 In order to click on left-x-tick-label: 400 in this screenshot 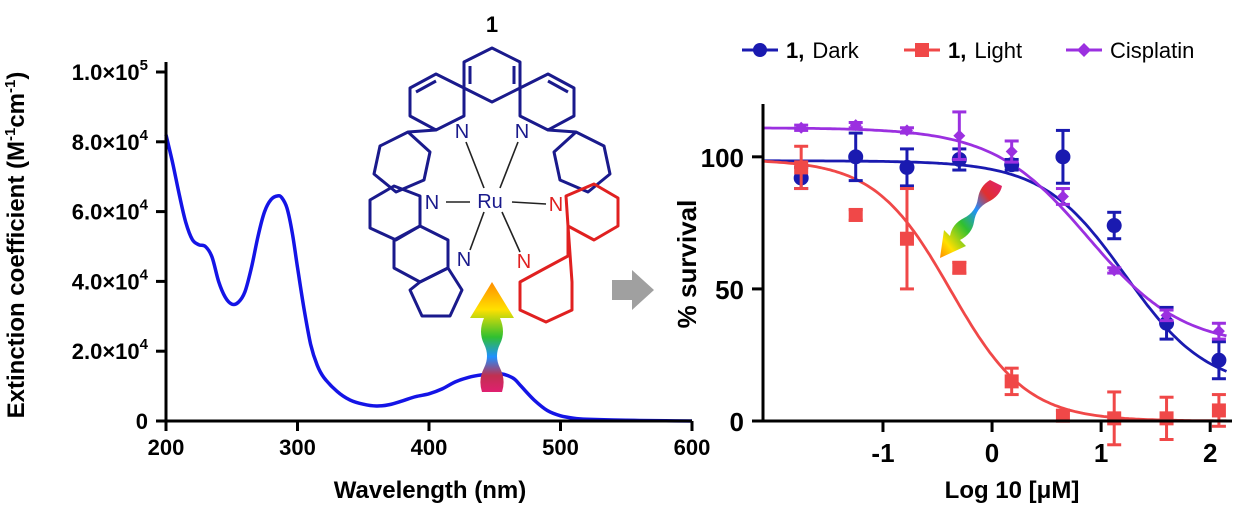, I will do `click(429, 447)`.